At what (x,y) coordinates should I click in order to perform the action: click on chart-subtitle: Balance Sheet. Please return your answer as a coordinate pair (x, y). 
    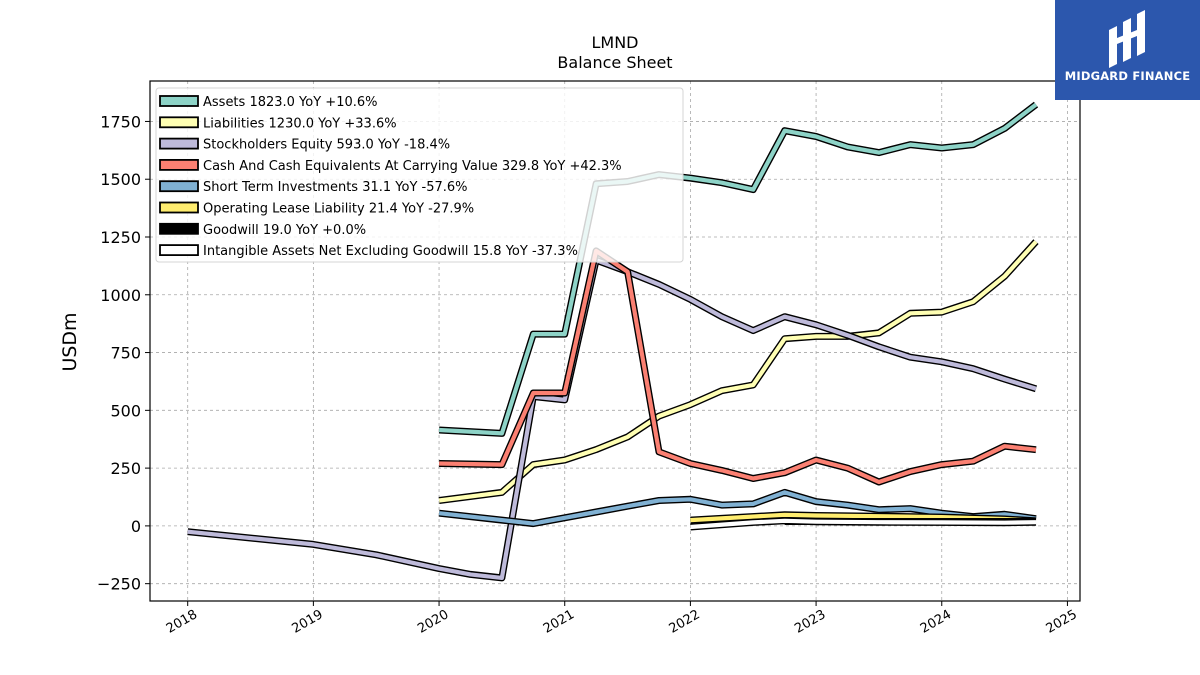
    Looking at the image, I should click on (614, 62).